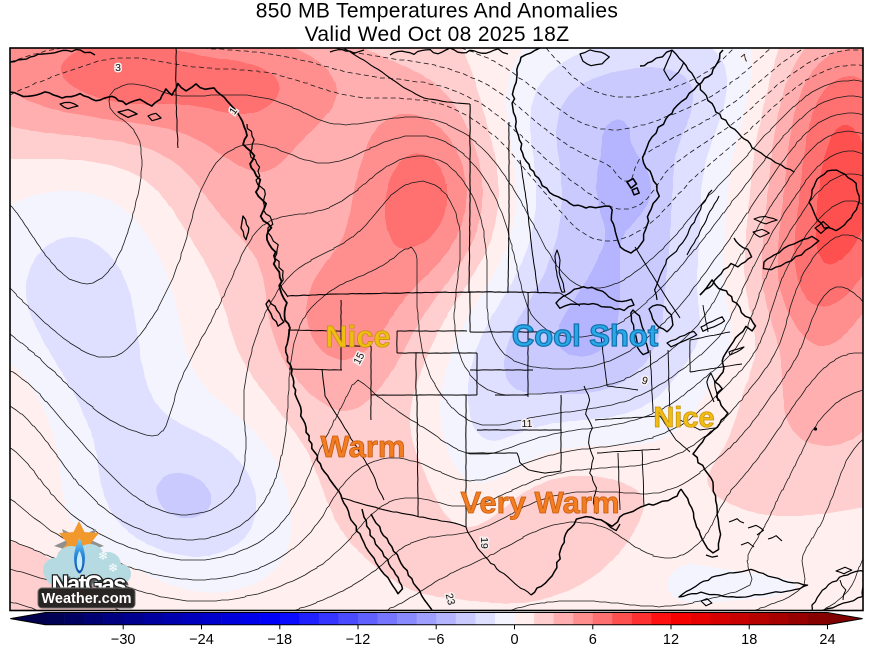 This screenshot has width=872, height=659. Describe the element at coordinates (749, 640) in the screenshot. I see `svg-text: 18` at that location.